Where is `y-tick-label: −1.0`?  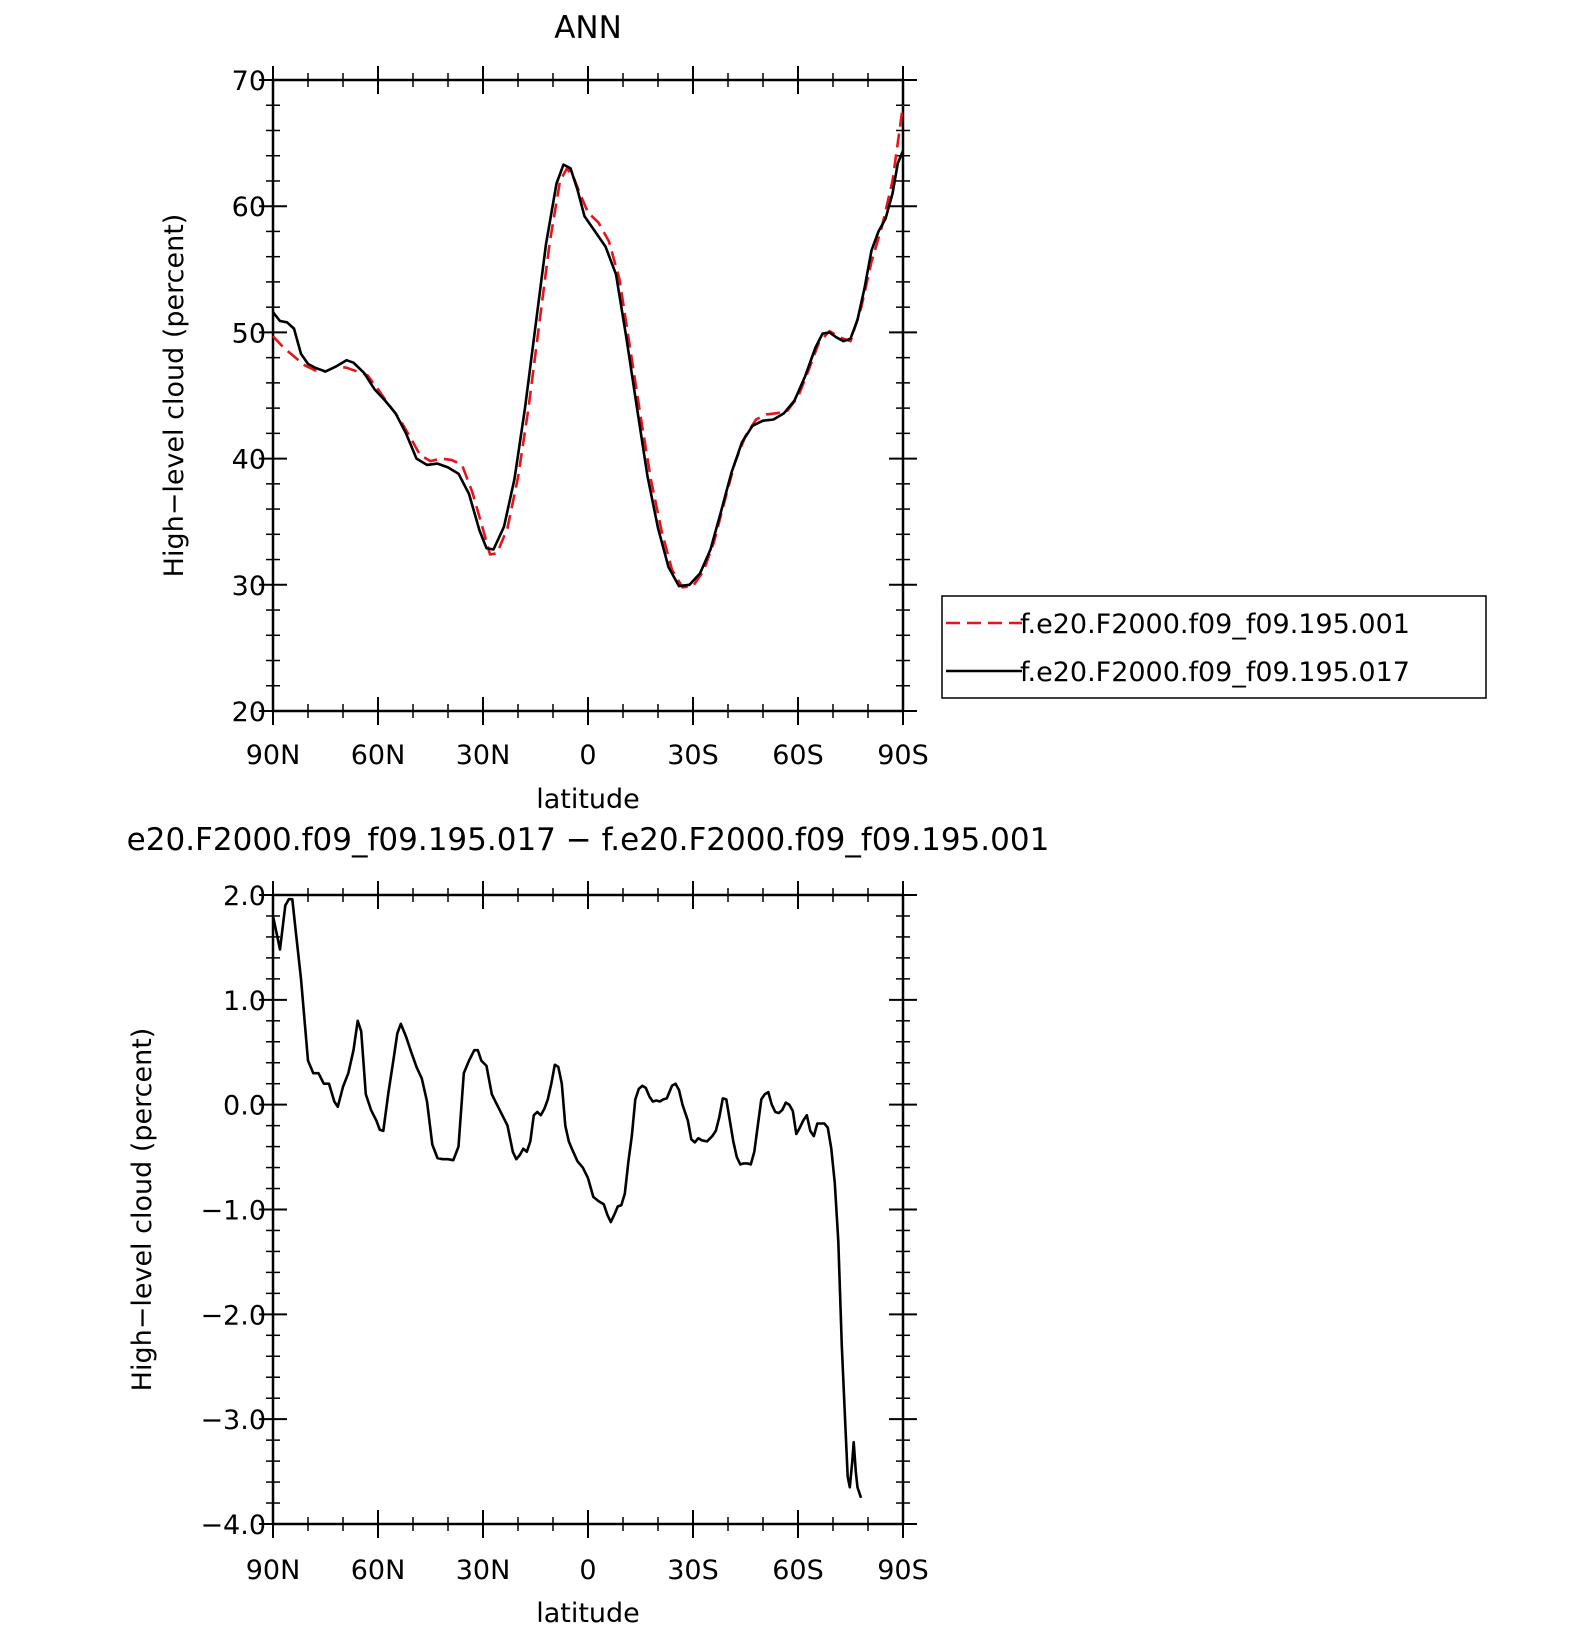 y-tick-label: −1.0 is located at coordinates (233, 1211).